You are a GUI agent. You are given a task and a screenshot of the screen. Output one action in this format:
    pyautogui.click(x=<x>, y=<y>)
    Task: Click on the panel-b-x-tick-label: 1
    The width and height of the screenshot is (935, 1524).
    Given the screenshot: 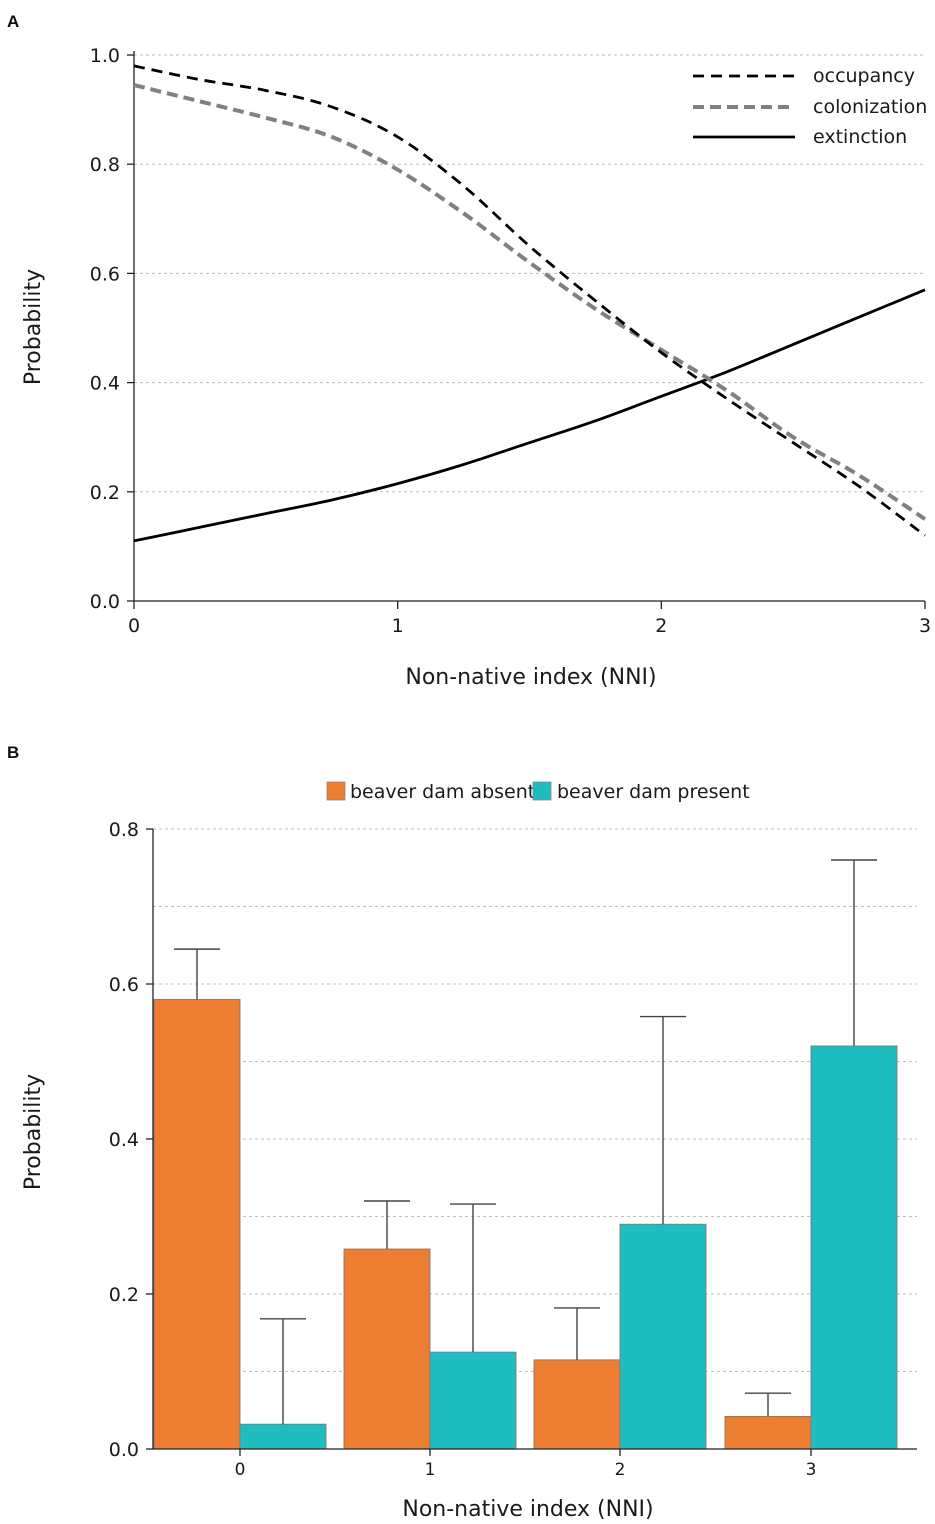 What is the action you would take?
    pyautogui.click(x=430, y=1470)
    